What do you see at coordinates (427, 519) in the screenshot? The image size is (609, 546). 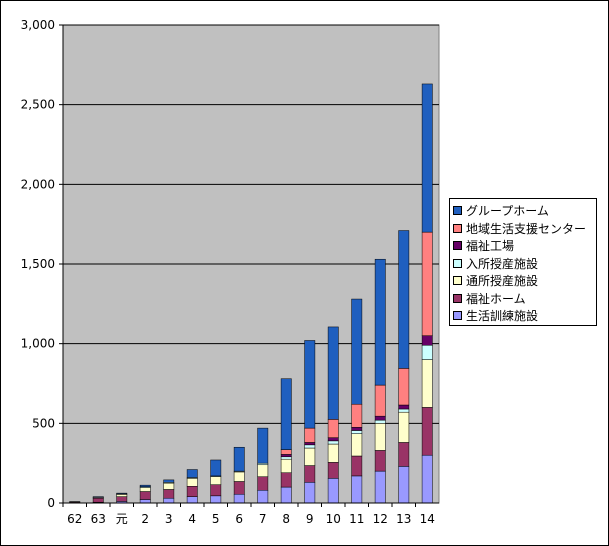 I see `x-tick-label: 14` at bounding box center [427, 519].